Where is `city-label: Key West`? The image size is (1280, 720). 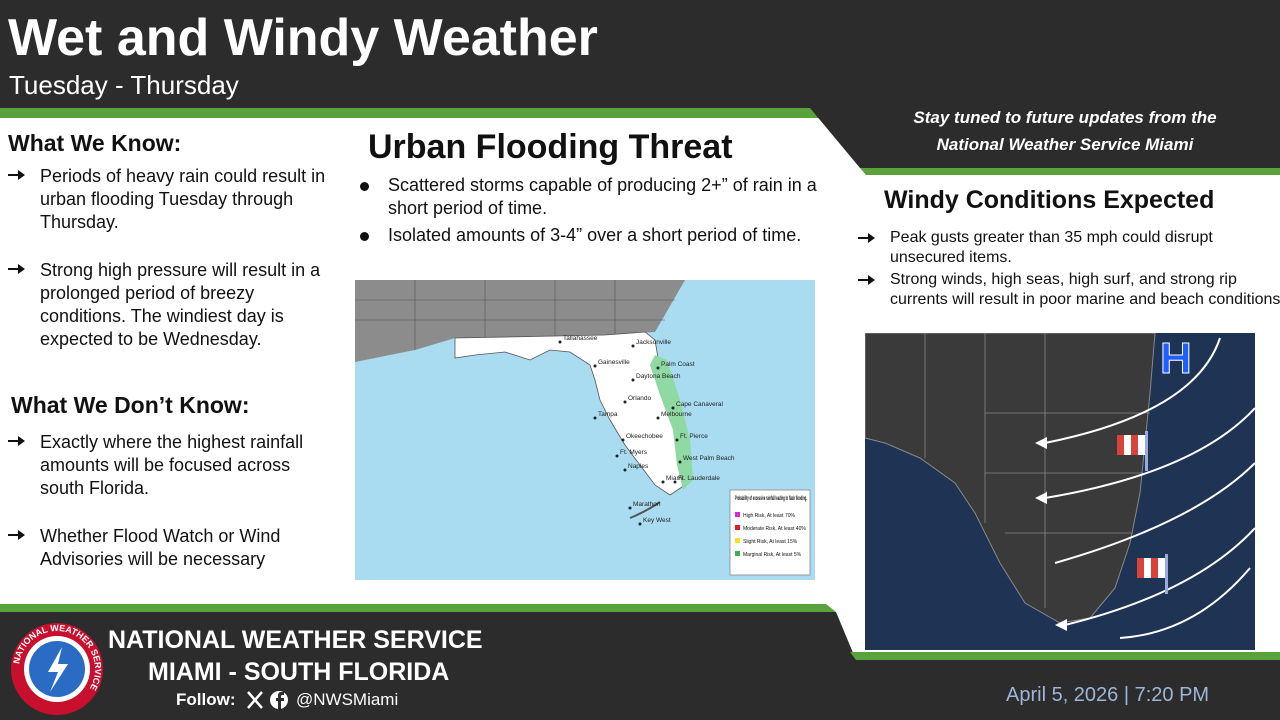 city-label: Key West is located at coordinates (657, 520).